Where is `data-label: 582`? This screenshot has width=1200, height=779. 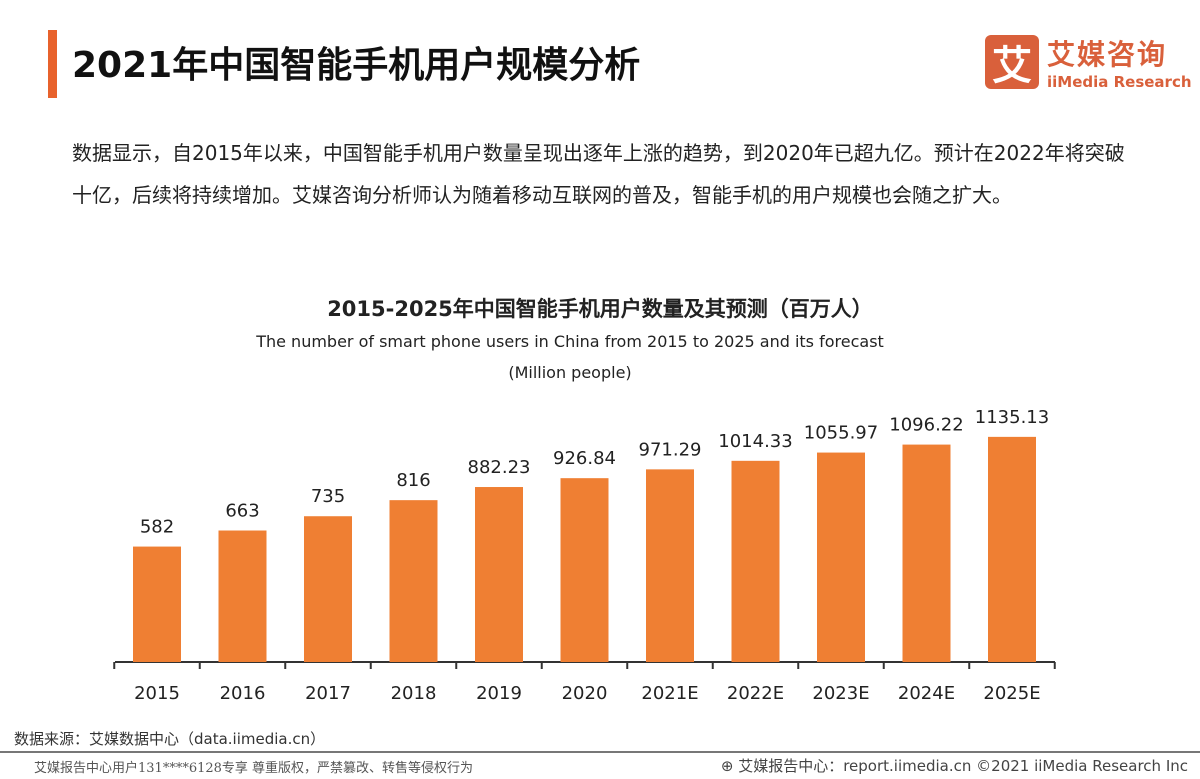 data-label: 582 is located at coordinates (157, 527).